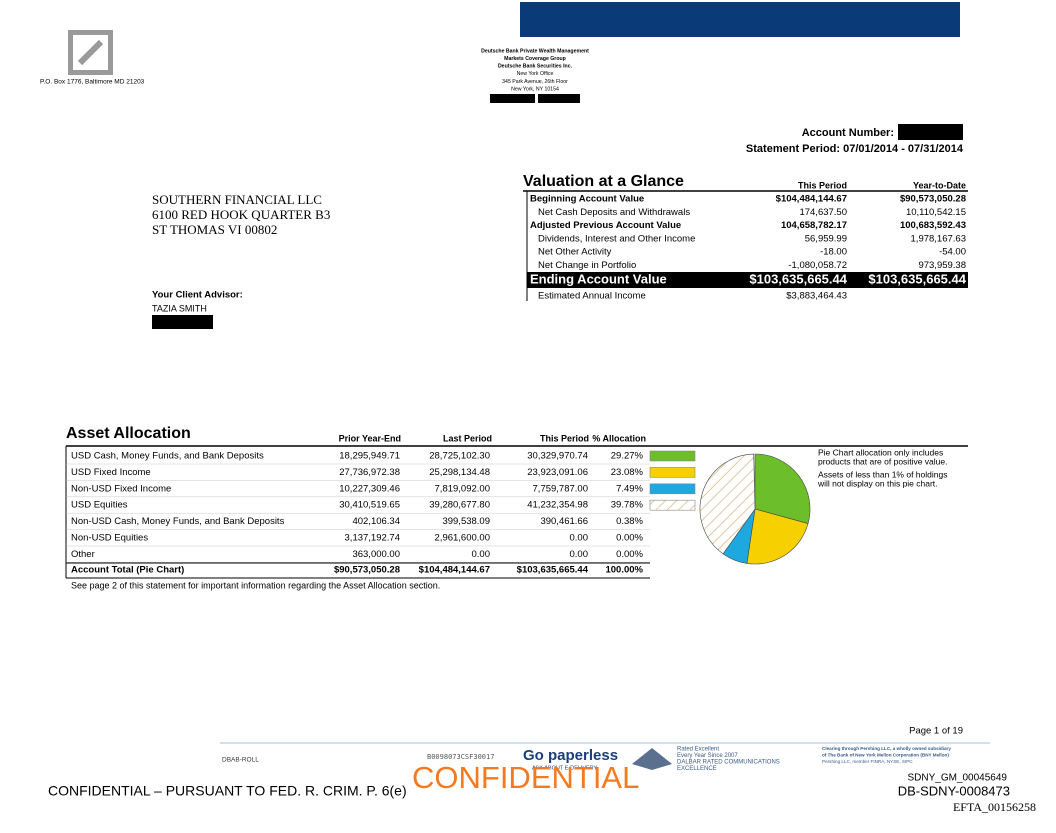 The width and height of the screenshot is (1056, 833). What do you see at coordinates (92, 82) in the screenshot?
I see `po-box: P.O. Box 1776, Baltimore MD 21203` at bounding box center [92, 82].